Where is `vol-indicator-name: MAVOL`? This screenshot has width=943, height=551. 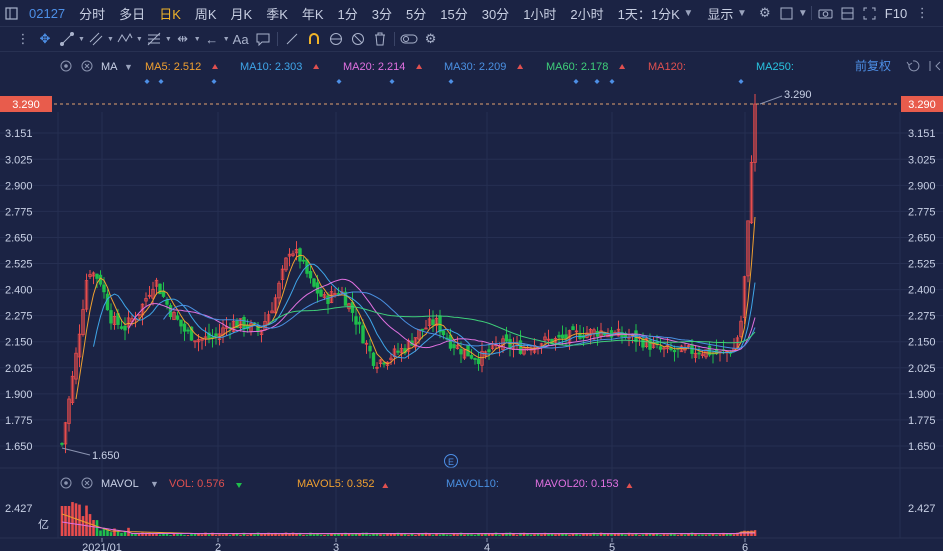 vol-indicator-name: MAVOL is located at coordinates (120, 484).